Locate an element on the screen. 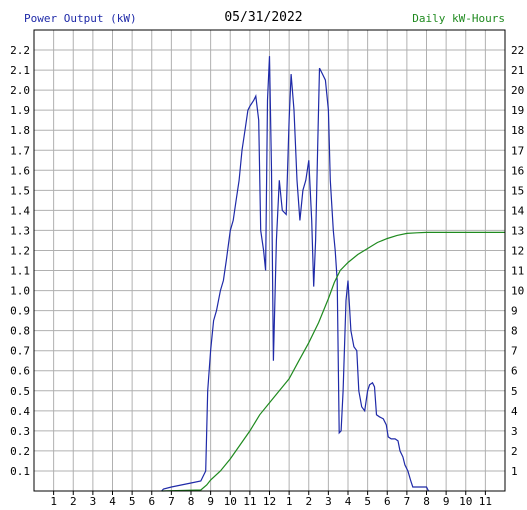  right-y-tick-label: 22 is located at coordinates (517, 50).